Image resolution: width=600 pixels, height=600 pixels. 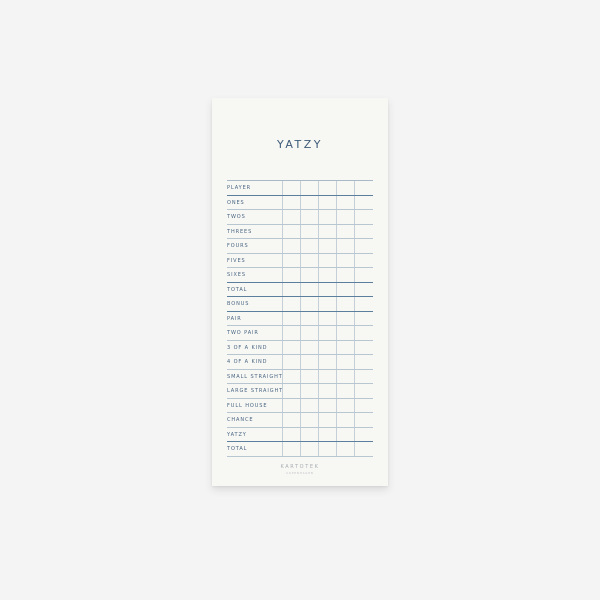 I want to click on row-label: PLAYER, so click(x=239, y=188).